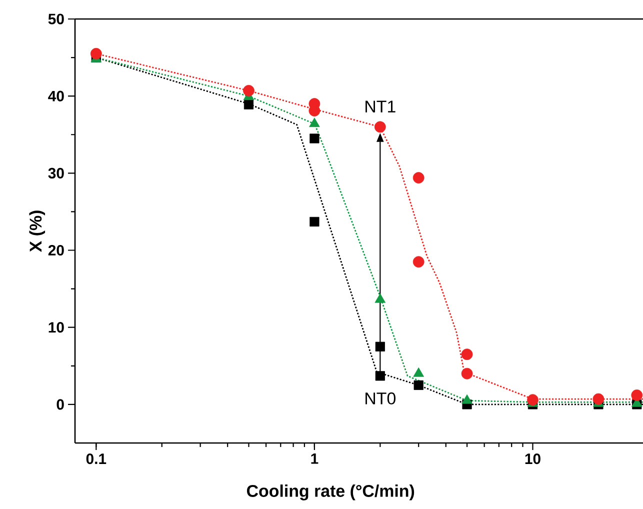 The height and width of the screenshot is (509, 643). What do you see at coordinates (532, 459) in the screenshot?
I see `x-tick-label: 10` at bounding box center [532, 459].